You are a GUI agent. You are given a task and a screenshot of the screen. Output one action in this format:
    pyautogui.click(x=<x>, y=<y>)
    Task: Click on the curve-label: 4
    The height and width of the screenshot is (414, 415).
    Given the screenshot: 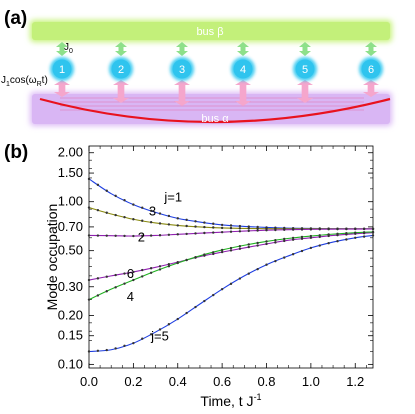 What is the action you would take?
    pyautogui.click(x=130, y=296)
    